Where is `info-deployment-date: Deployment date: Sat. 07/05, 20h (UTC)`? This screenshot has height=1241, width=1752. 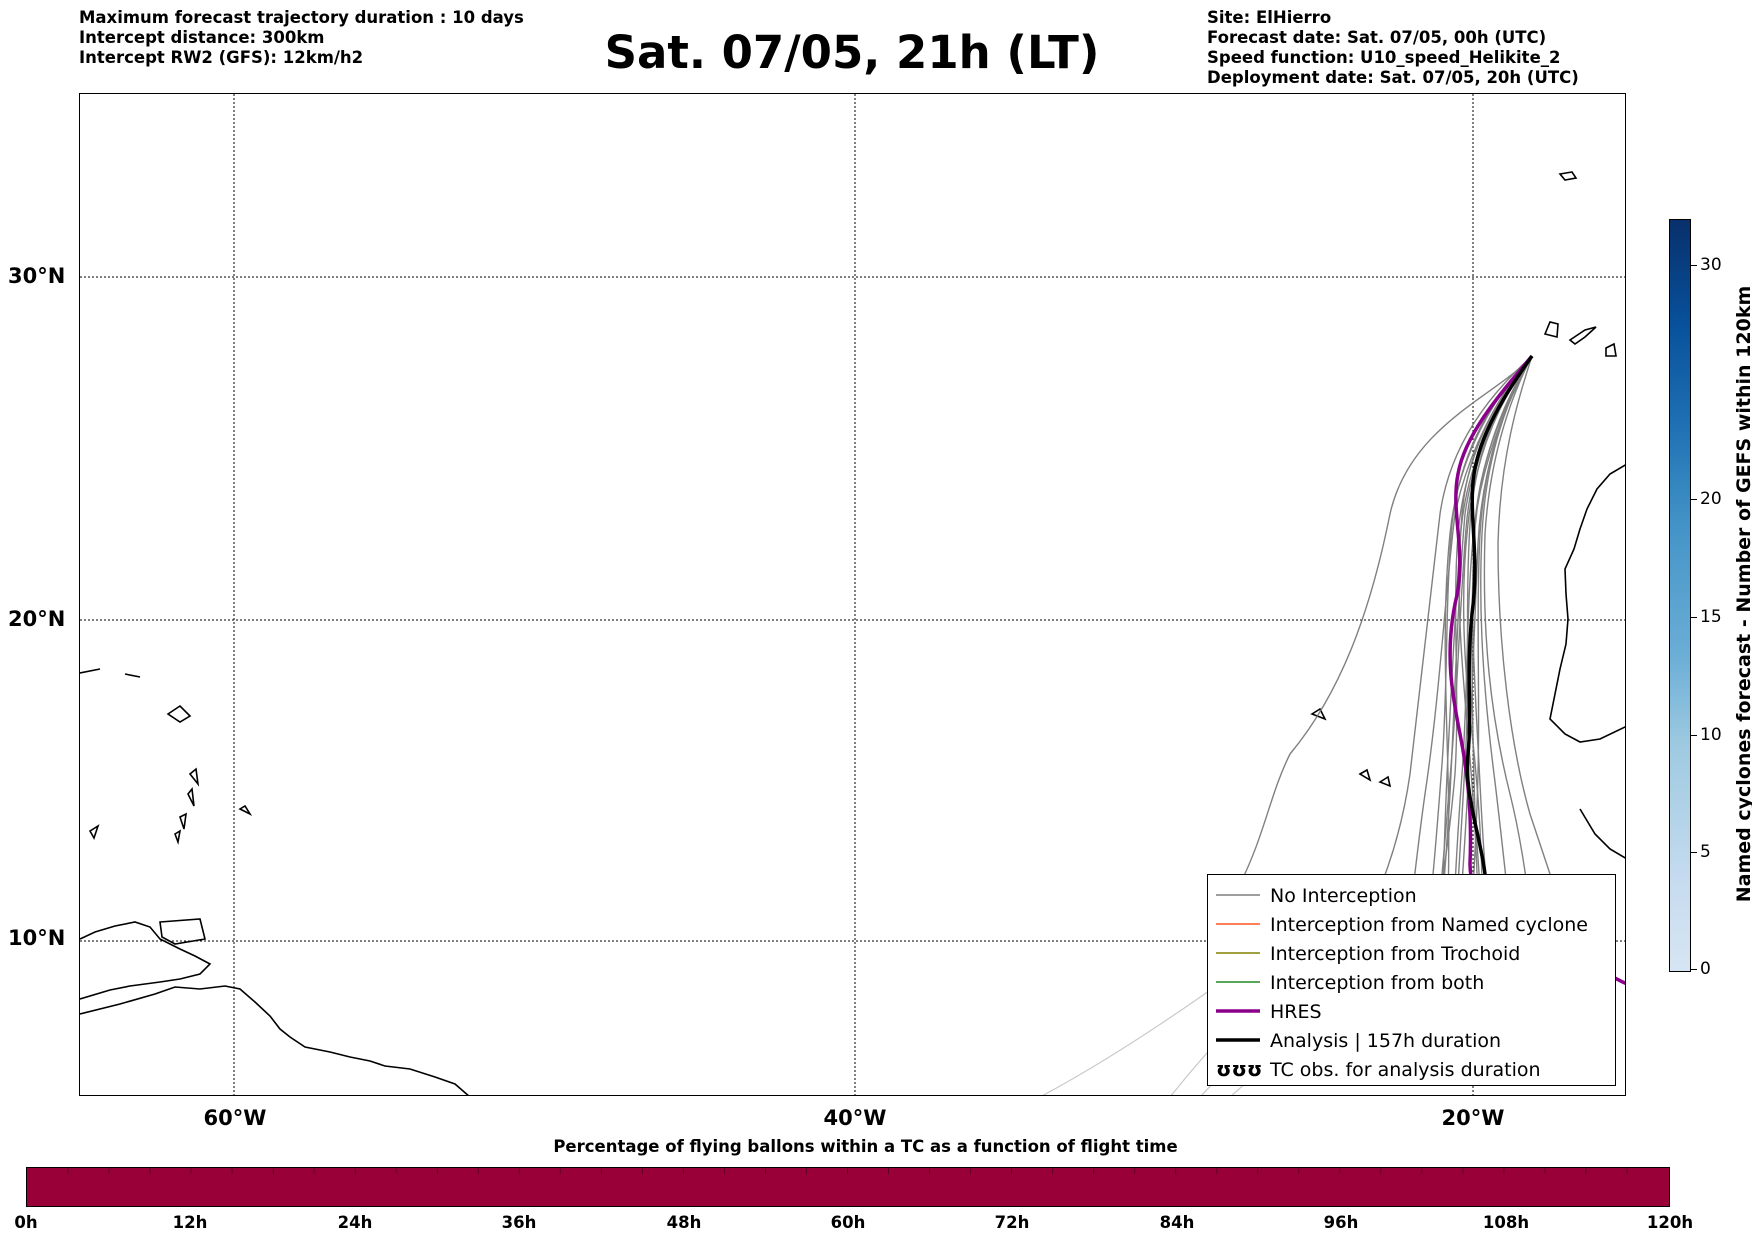
info-deployment-date: Deployment date: Sat. 07/05, 20h (UTC) is located at coordinates (1393, 77).